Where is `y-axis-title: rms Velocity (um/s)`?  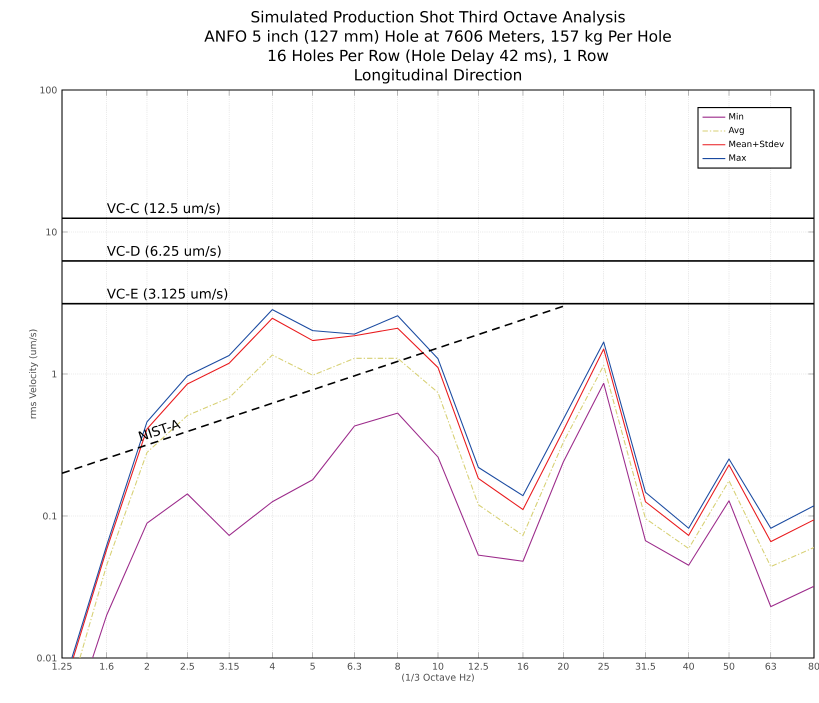
y-axis-title: rms Velocity (um/s) is located at coordinates (33, 374).